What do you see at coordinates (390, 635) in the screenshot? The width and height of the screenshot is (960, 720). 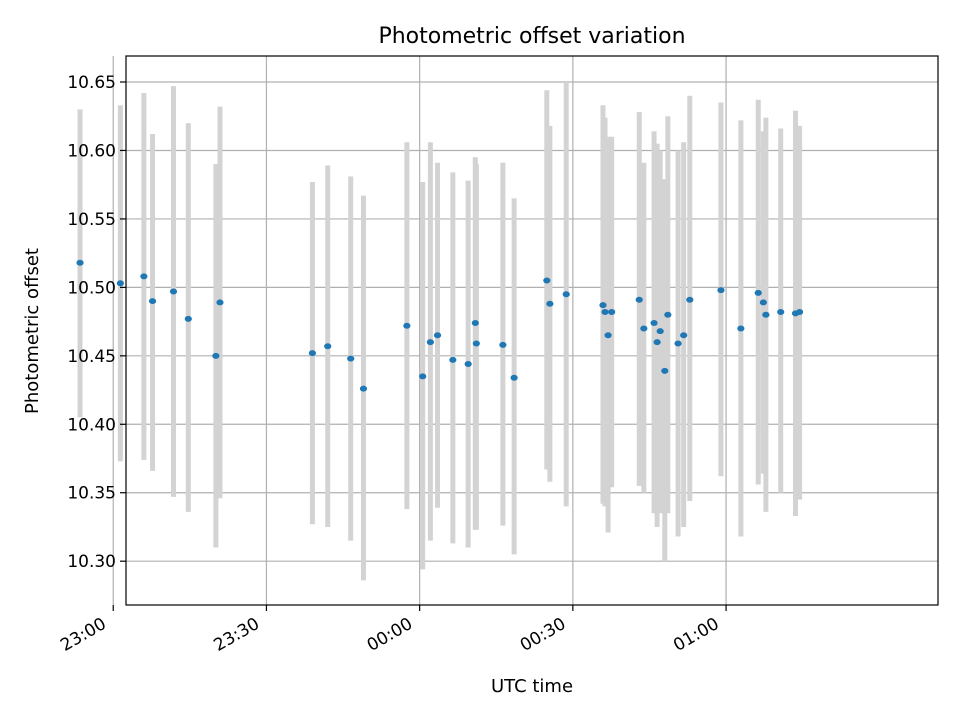 I see `x-tick-label: 00:00` at bounding box center [390, 635].